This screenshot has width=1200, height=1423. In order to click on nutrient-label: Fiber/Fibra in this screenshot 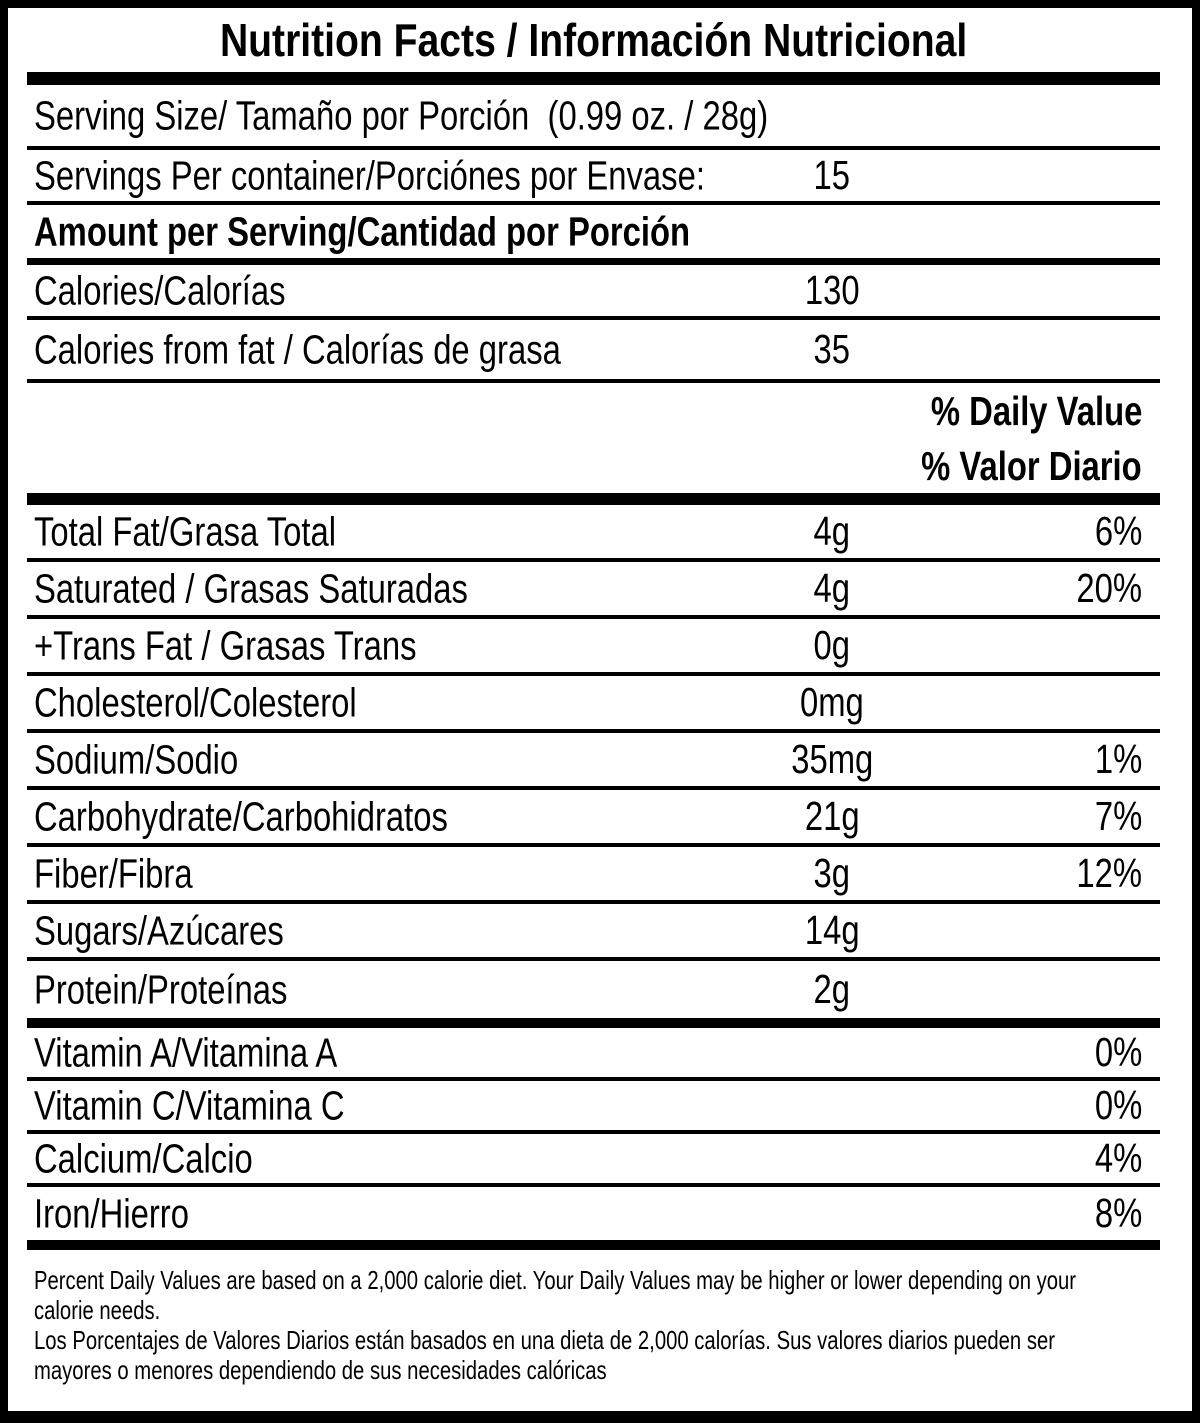, I will do `click(354, 873)`.